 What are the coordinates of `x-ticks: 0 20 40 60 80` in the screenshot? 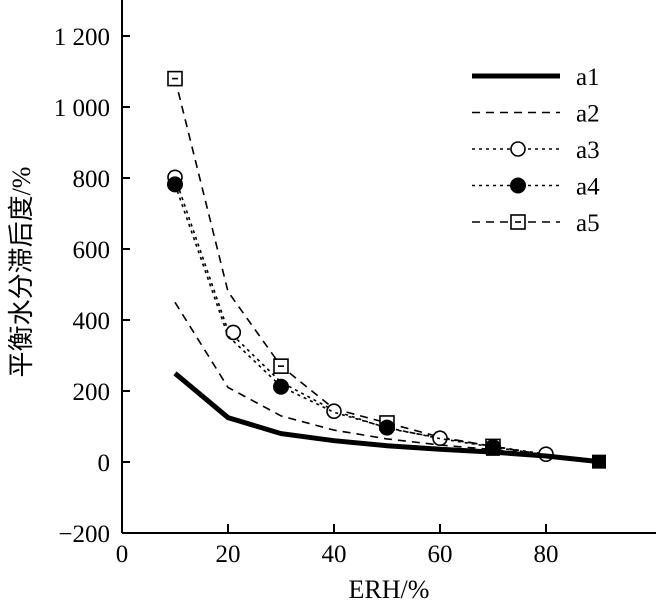 It's located at (337, 546).